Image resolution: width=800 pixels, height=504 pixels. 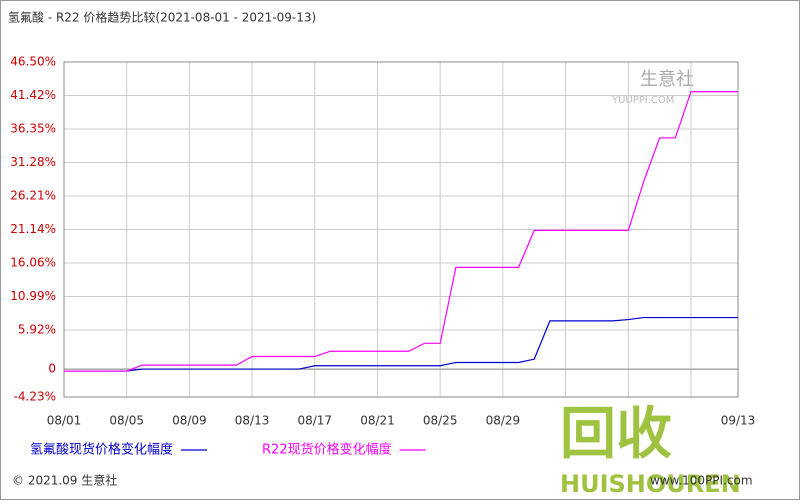 I want to click on source: www.100PPI.com, so click(x=701, y=481).